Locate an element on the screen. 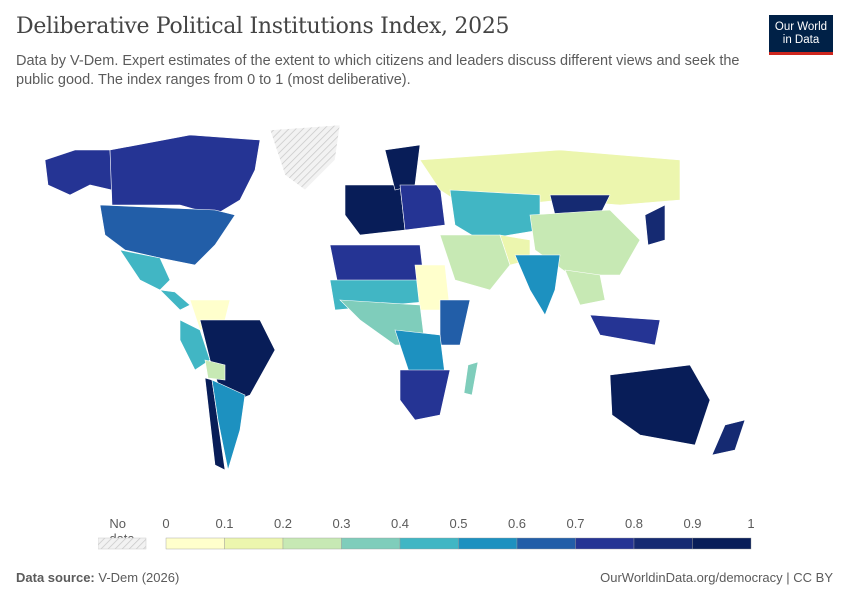 The image size is (850, 600). legend-bar is located at coordinates (425, 543).